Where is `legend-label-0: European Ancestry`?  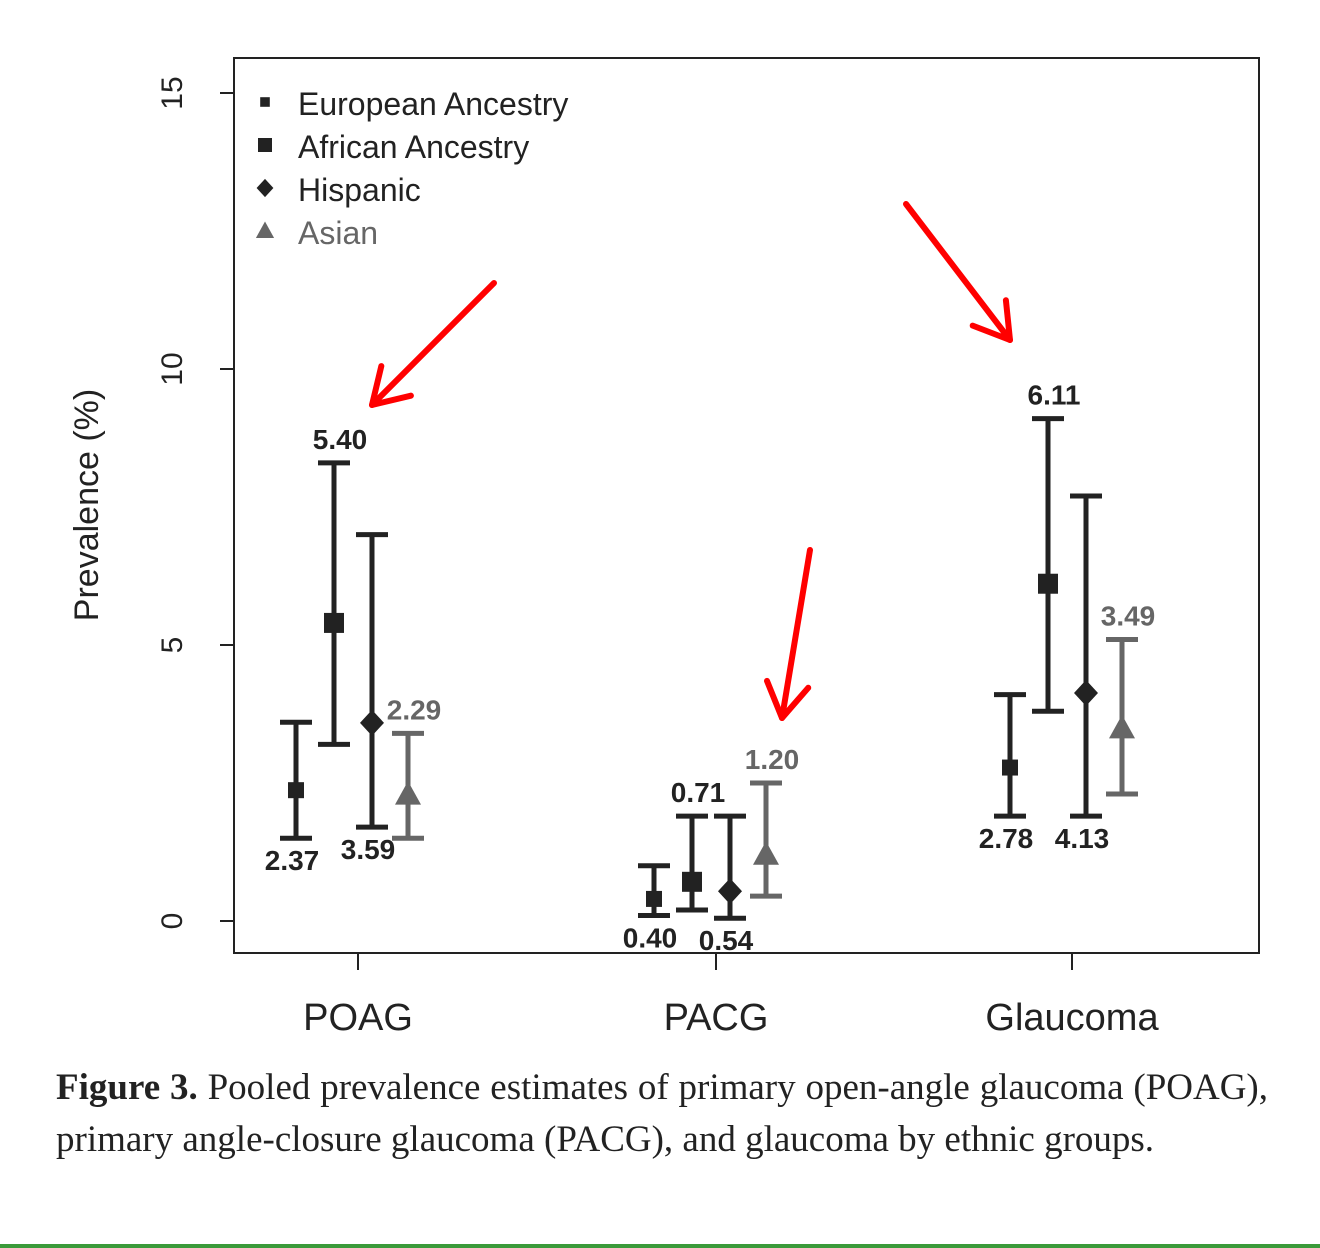 legend-label-0: European Ancestry is located at coordinates (433, 104).